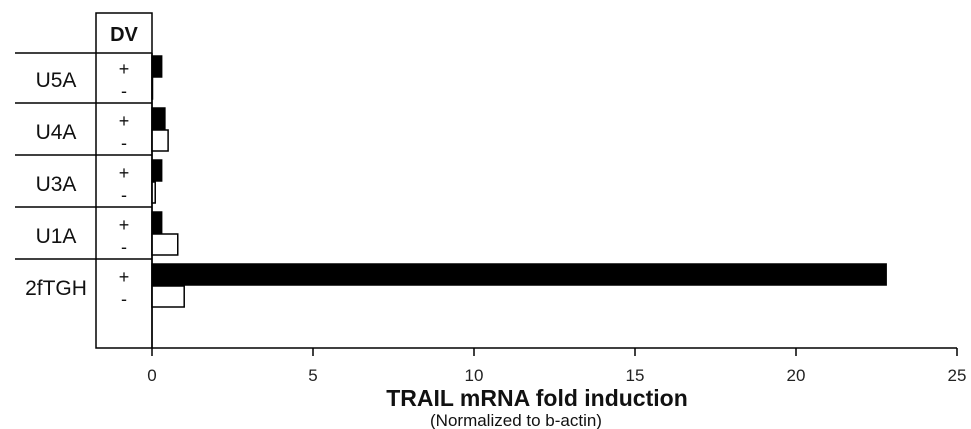 This screenshot has width=971, height=429. Describe the element at coordinates (312, 375) in the screenshot. I see `x-tick-label: 5` at that location.